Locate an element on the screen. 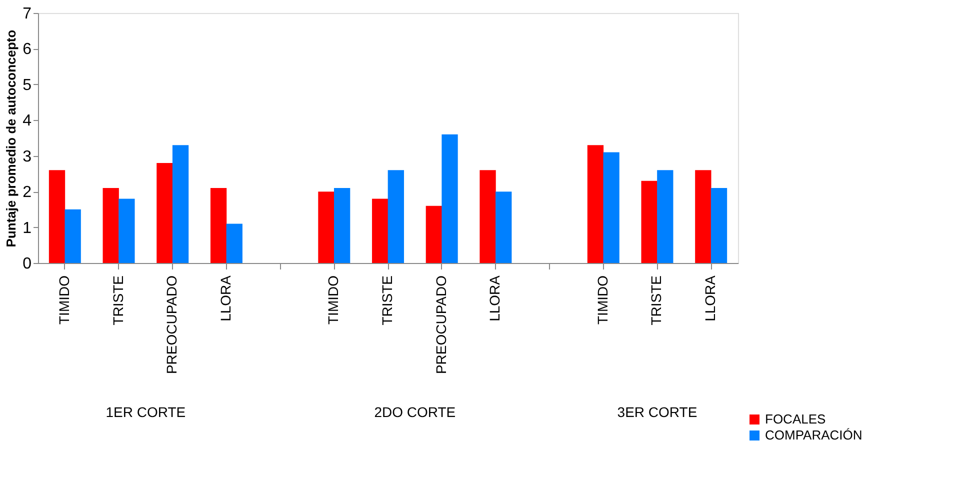 This screenshot has width=979, height=500. y-tick-label: 2 is located at coordinates (27, 193).